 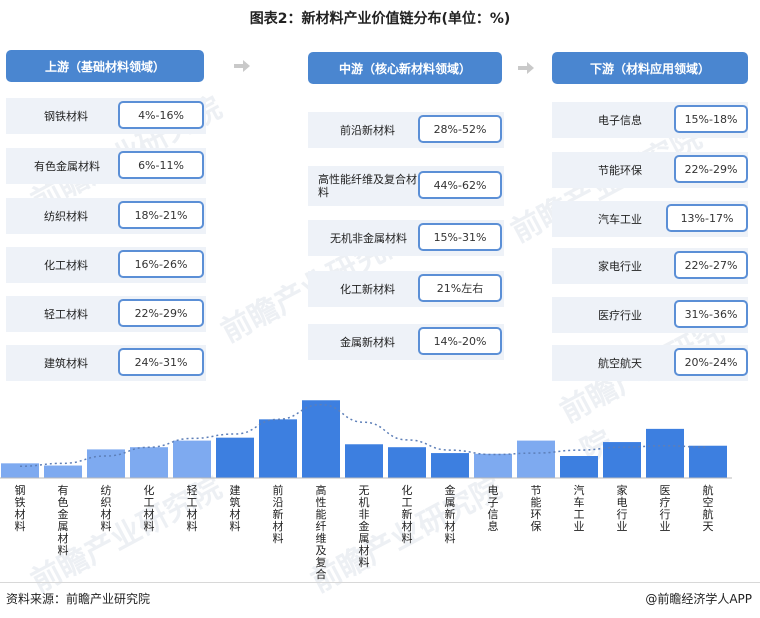 What do you see at coordinates (106, 166) in the screenshot?
I see `list-item: 有色金属材料 6%-11%` at bounding box center [106, 166].